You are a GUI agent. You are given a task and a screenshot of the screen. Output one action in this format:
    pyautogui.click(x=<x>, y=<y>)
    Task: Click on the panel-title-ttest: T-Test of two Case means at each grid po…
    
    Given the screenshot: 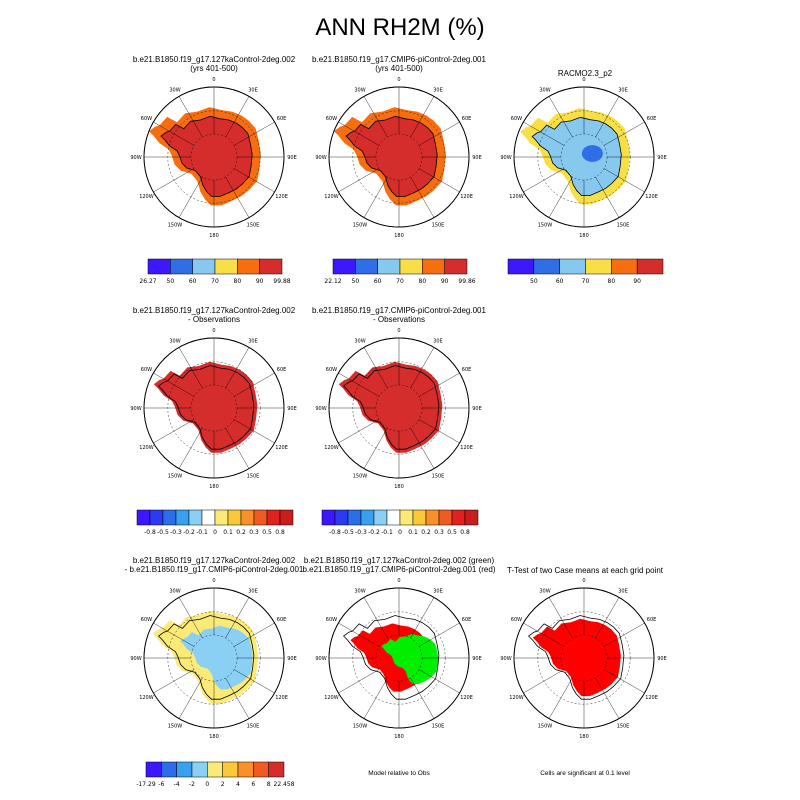 What is the action you would take?
    pyautogui.click(x=585, y=570)
    